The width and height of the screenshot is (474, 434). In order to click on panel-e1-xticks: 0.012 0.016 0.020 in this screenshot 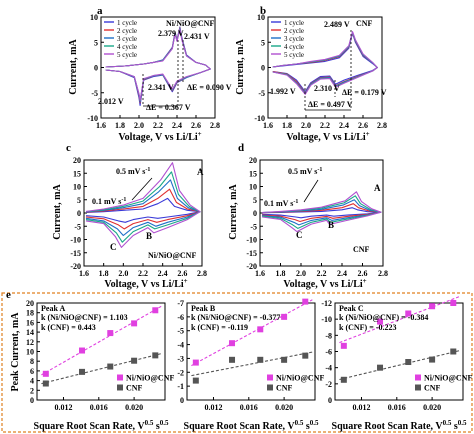, I will do `click(98, 404)`.